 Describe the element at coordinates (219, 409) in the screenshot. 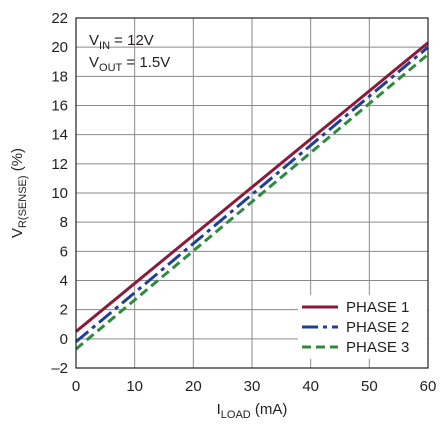

I see `x-axis-label-main: I` at that location.